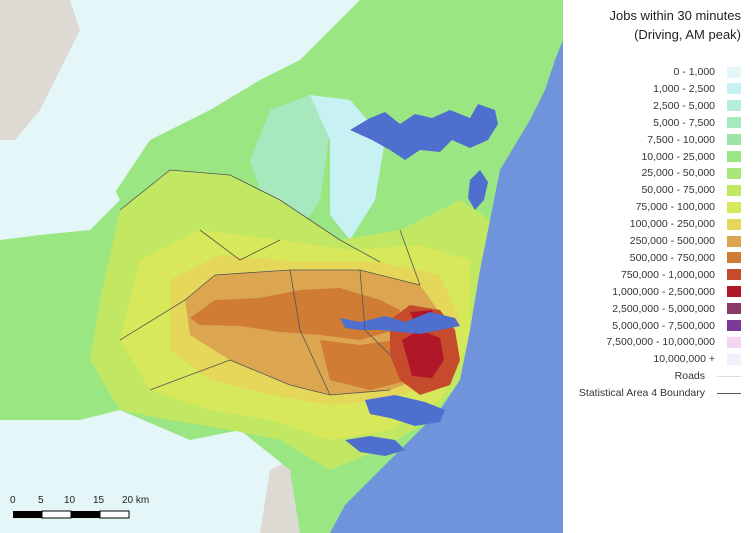 Image resolution: width=754 pixels, height=533 pixels. I want to click on legend-item: 750,000 - 1,000,000, so click(681, 275).